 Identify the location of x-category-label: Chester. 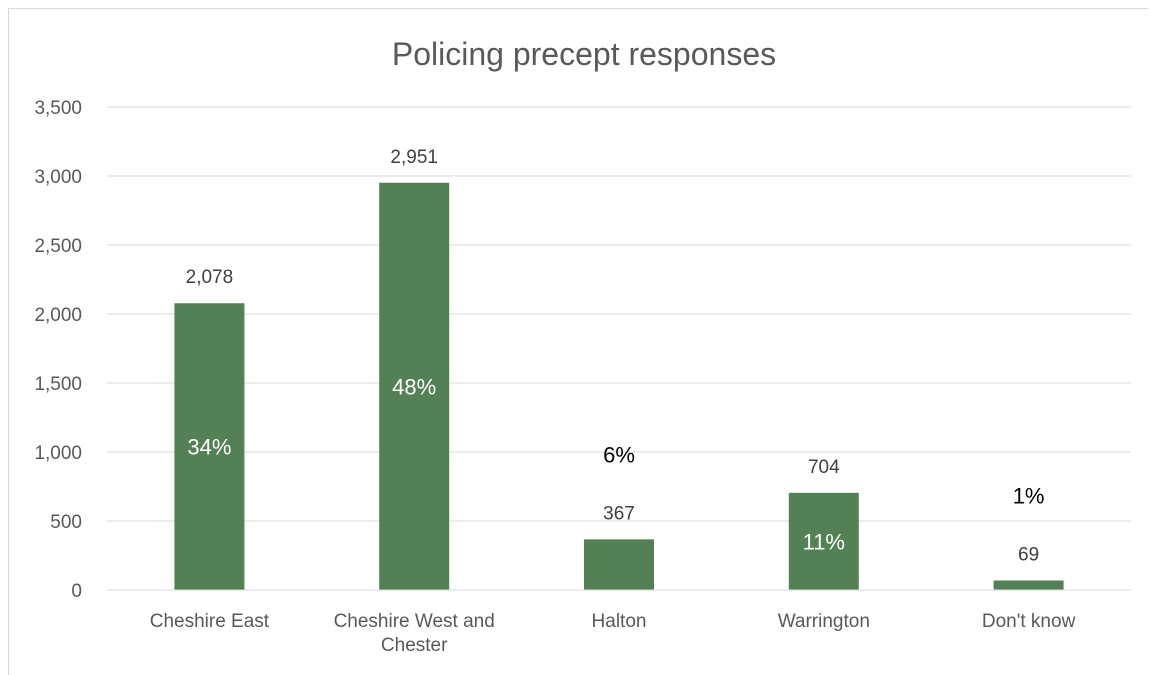
(414, 645).